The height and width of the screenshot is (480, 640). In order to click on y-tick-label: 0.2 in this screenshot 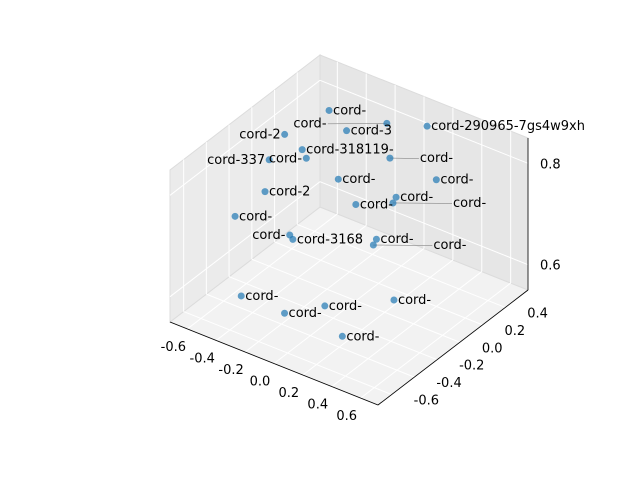, I will do `click(515, 331)`.